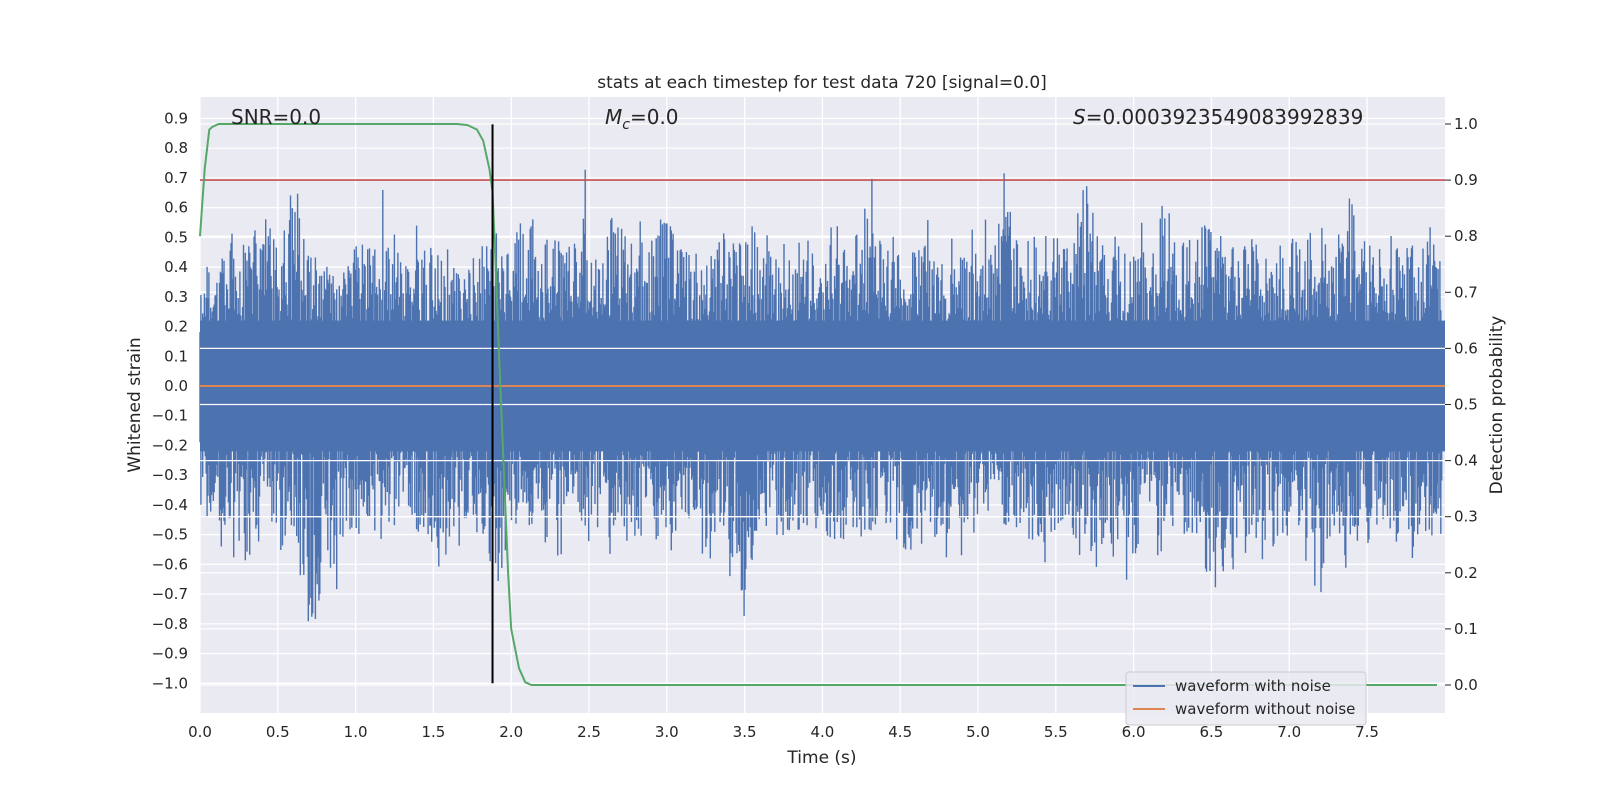  Describe the element at coordinates (1265, 709) in the screenshot. I see `legend-label-without-noise: waveform without noise` at that location.